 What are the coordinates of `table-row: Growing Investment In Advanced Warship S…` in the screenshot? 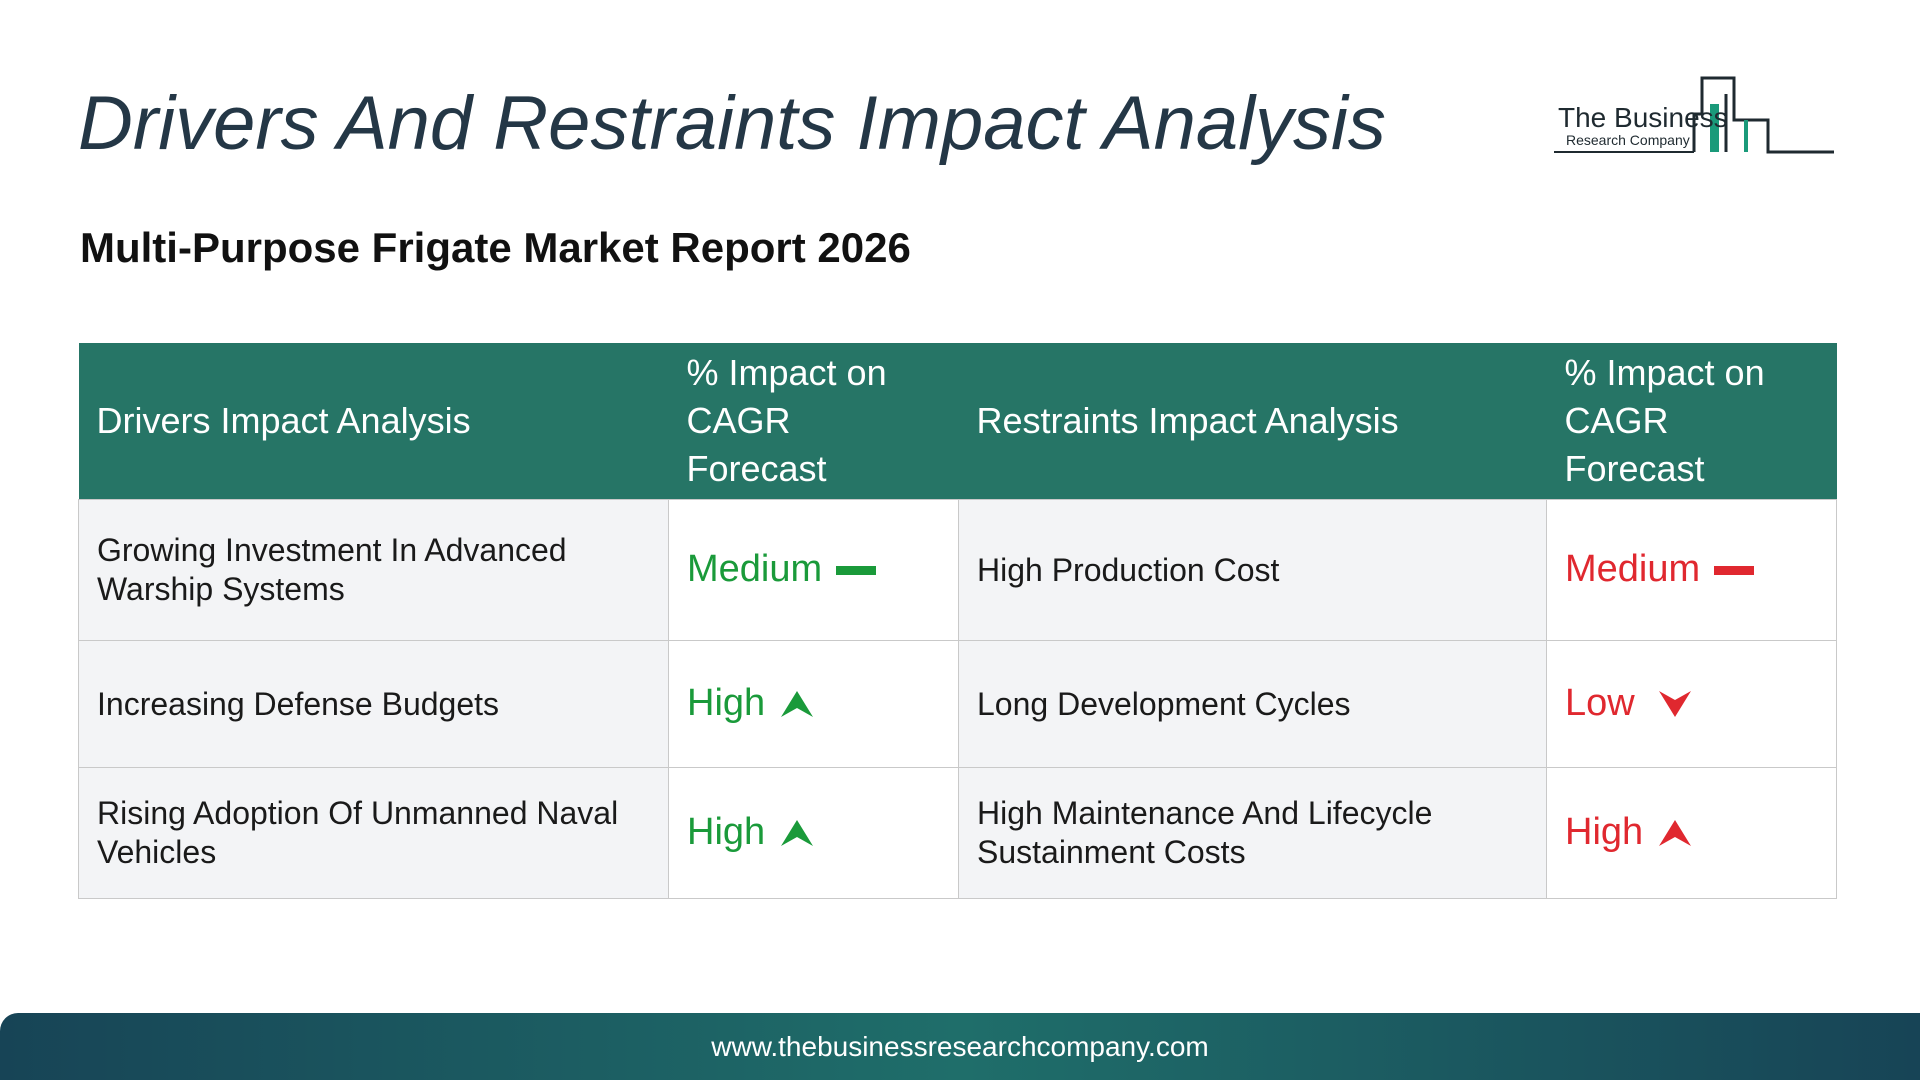 It's located at (957, 570).